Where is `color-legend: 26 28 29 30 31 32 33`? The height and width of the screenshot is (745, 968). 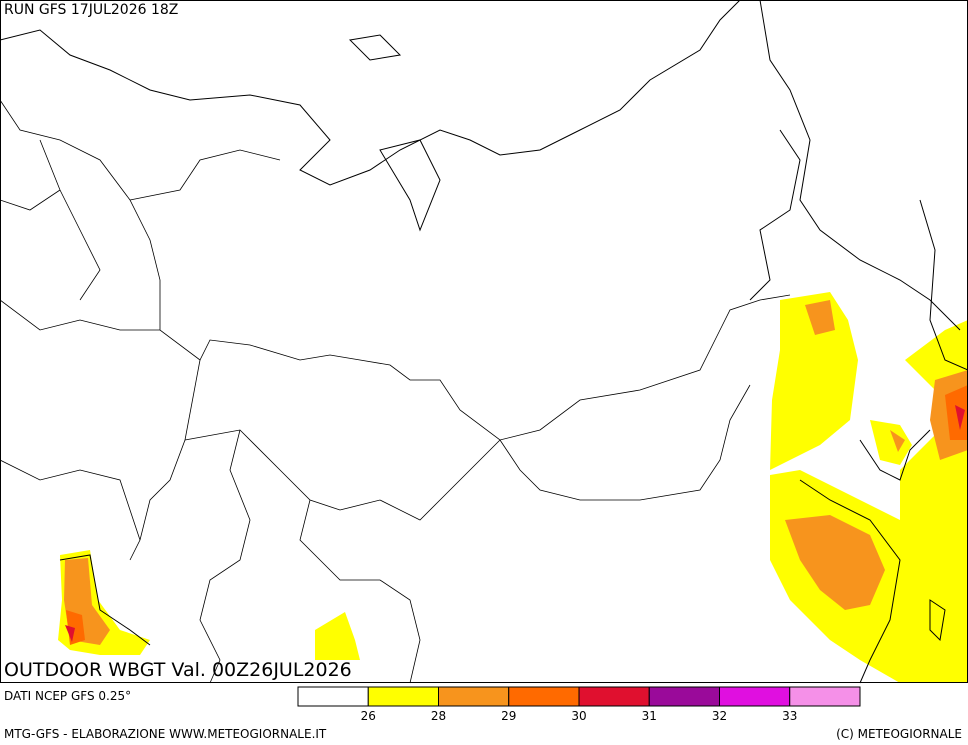
color-legend: 26 28 29 30 31 32 33 is located at coordinates (579, 704).